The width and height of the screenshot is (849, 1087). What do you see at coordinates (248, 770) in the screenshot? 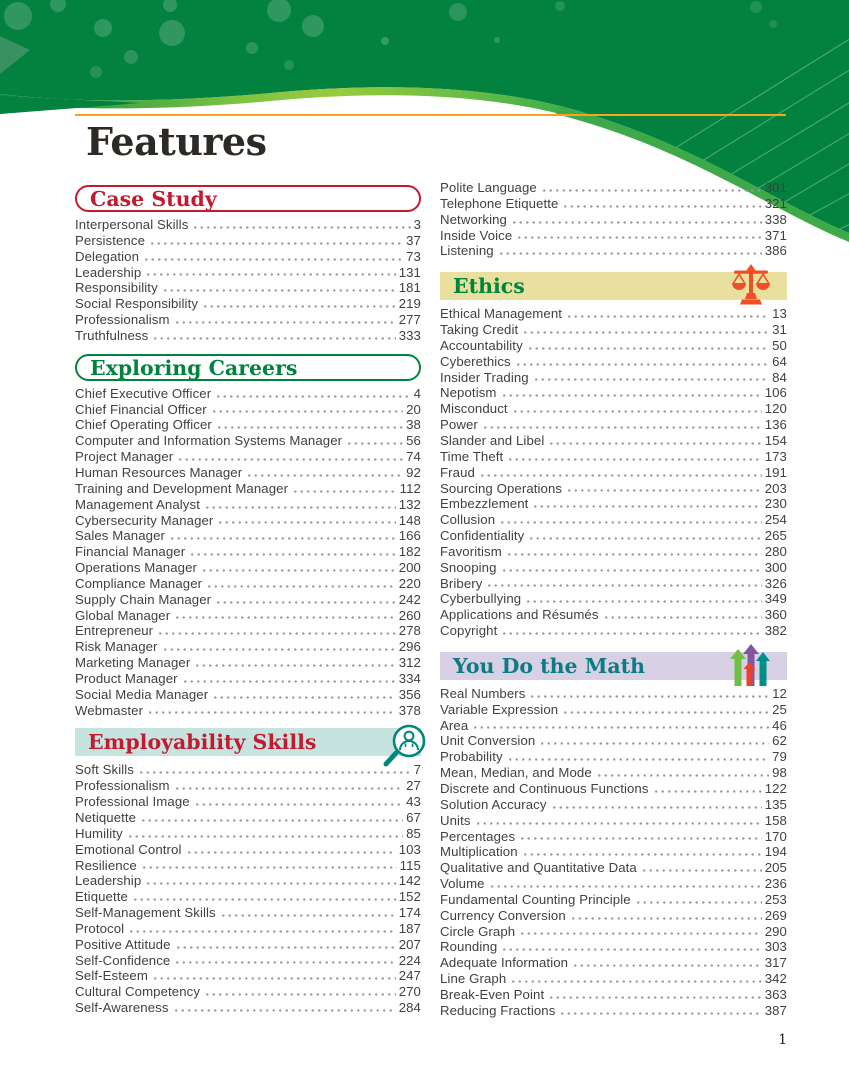
I see `toc-entry: Soft Skills 7` at bounding box center [248, 770].